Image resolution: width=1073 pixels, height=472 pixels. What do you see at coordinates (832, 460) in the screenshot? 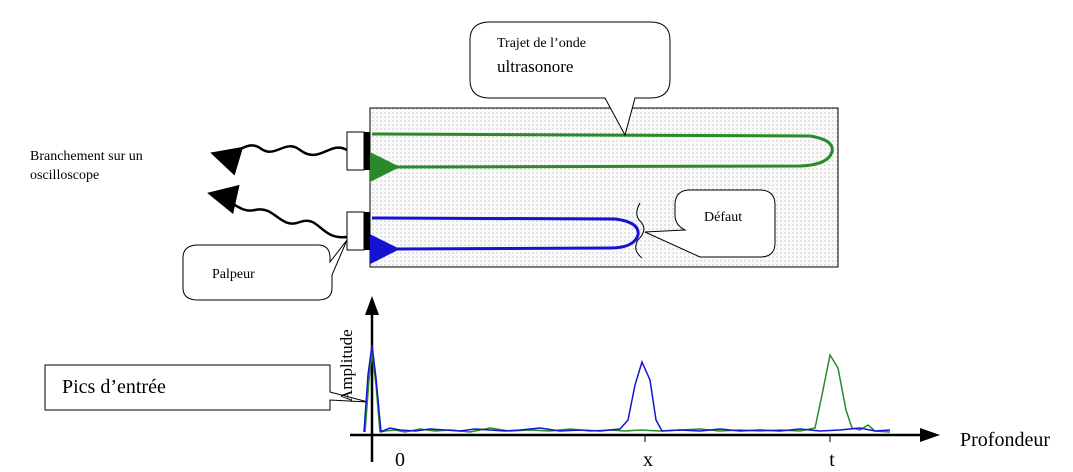
I see `x-mark: t` at bounding box center [832, 460].